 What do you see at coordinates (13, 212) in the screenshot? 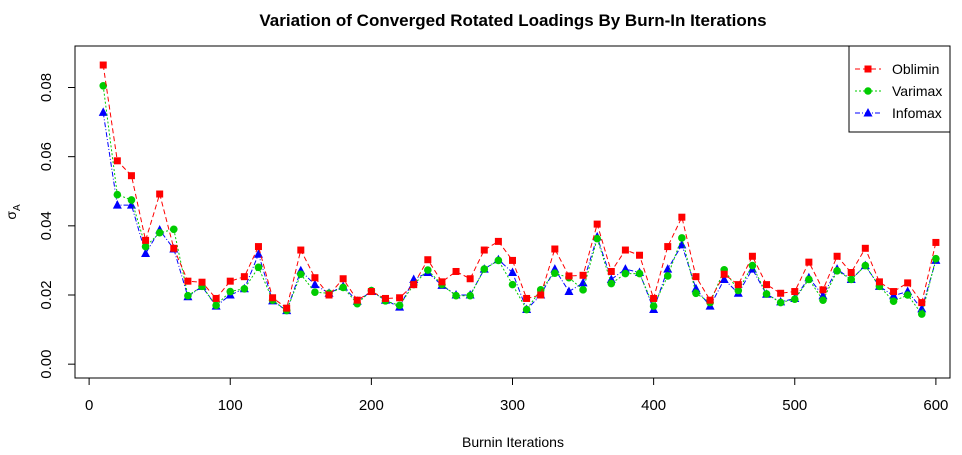
I see `y-axis-label: σA` at bounding box center [13, 212].